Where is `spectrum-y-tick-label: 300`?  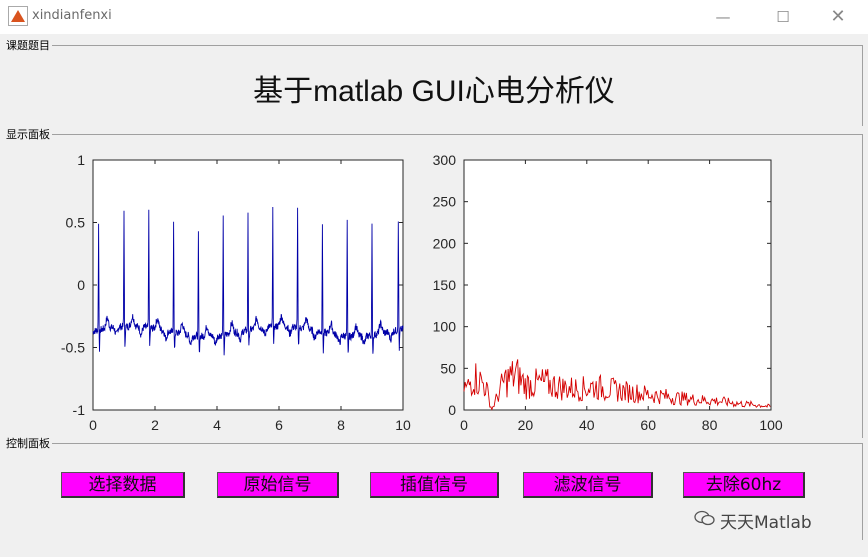 spectrum-y-tick-label: 300 is located at coordinates (445, 160).